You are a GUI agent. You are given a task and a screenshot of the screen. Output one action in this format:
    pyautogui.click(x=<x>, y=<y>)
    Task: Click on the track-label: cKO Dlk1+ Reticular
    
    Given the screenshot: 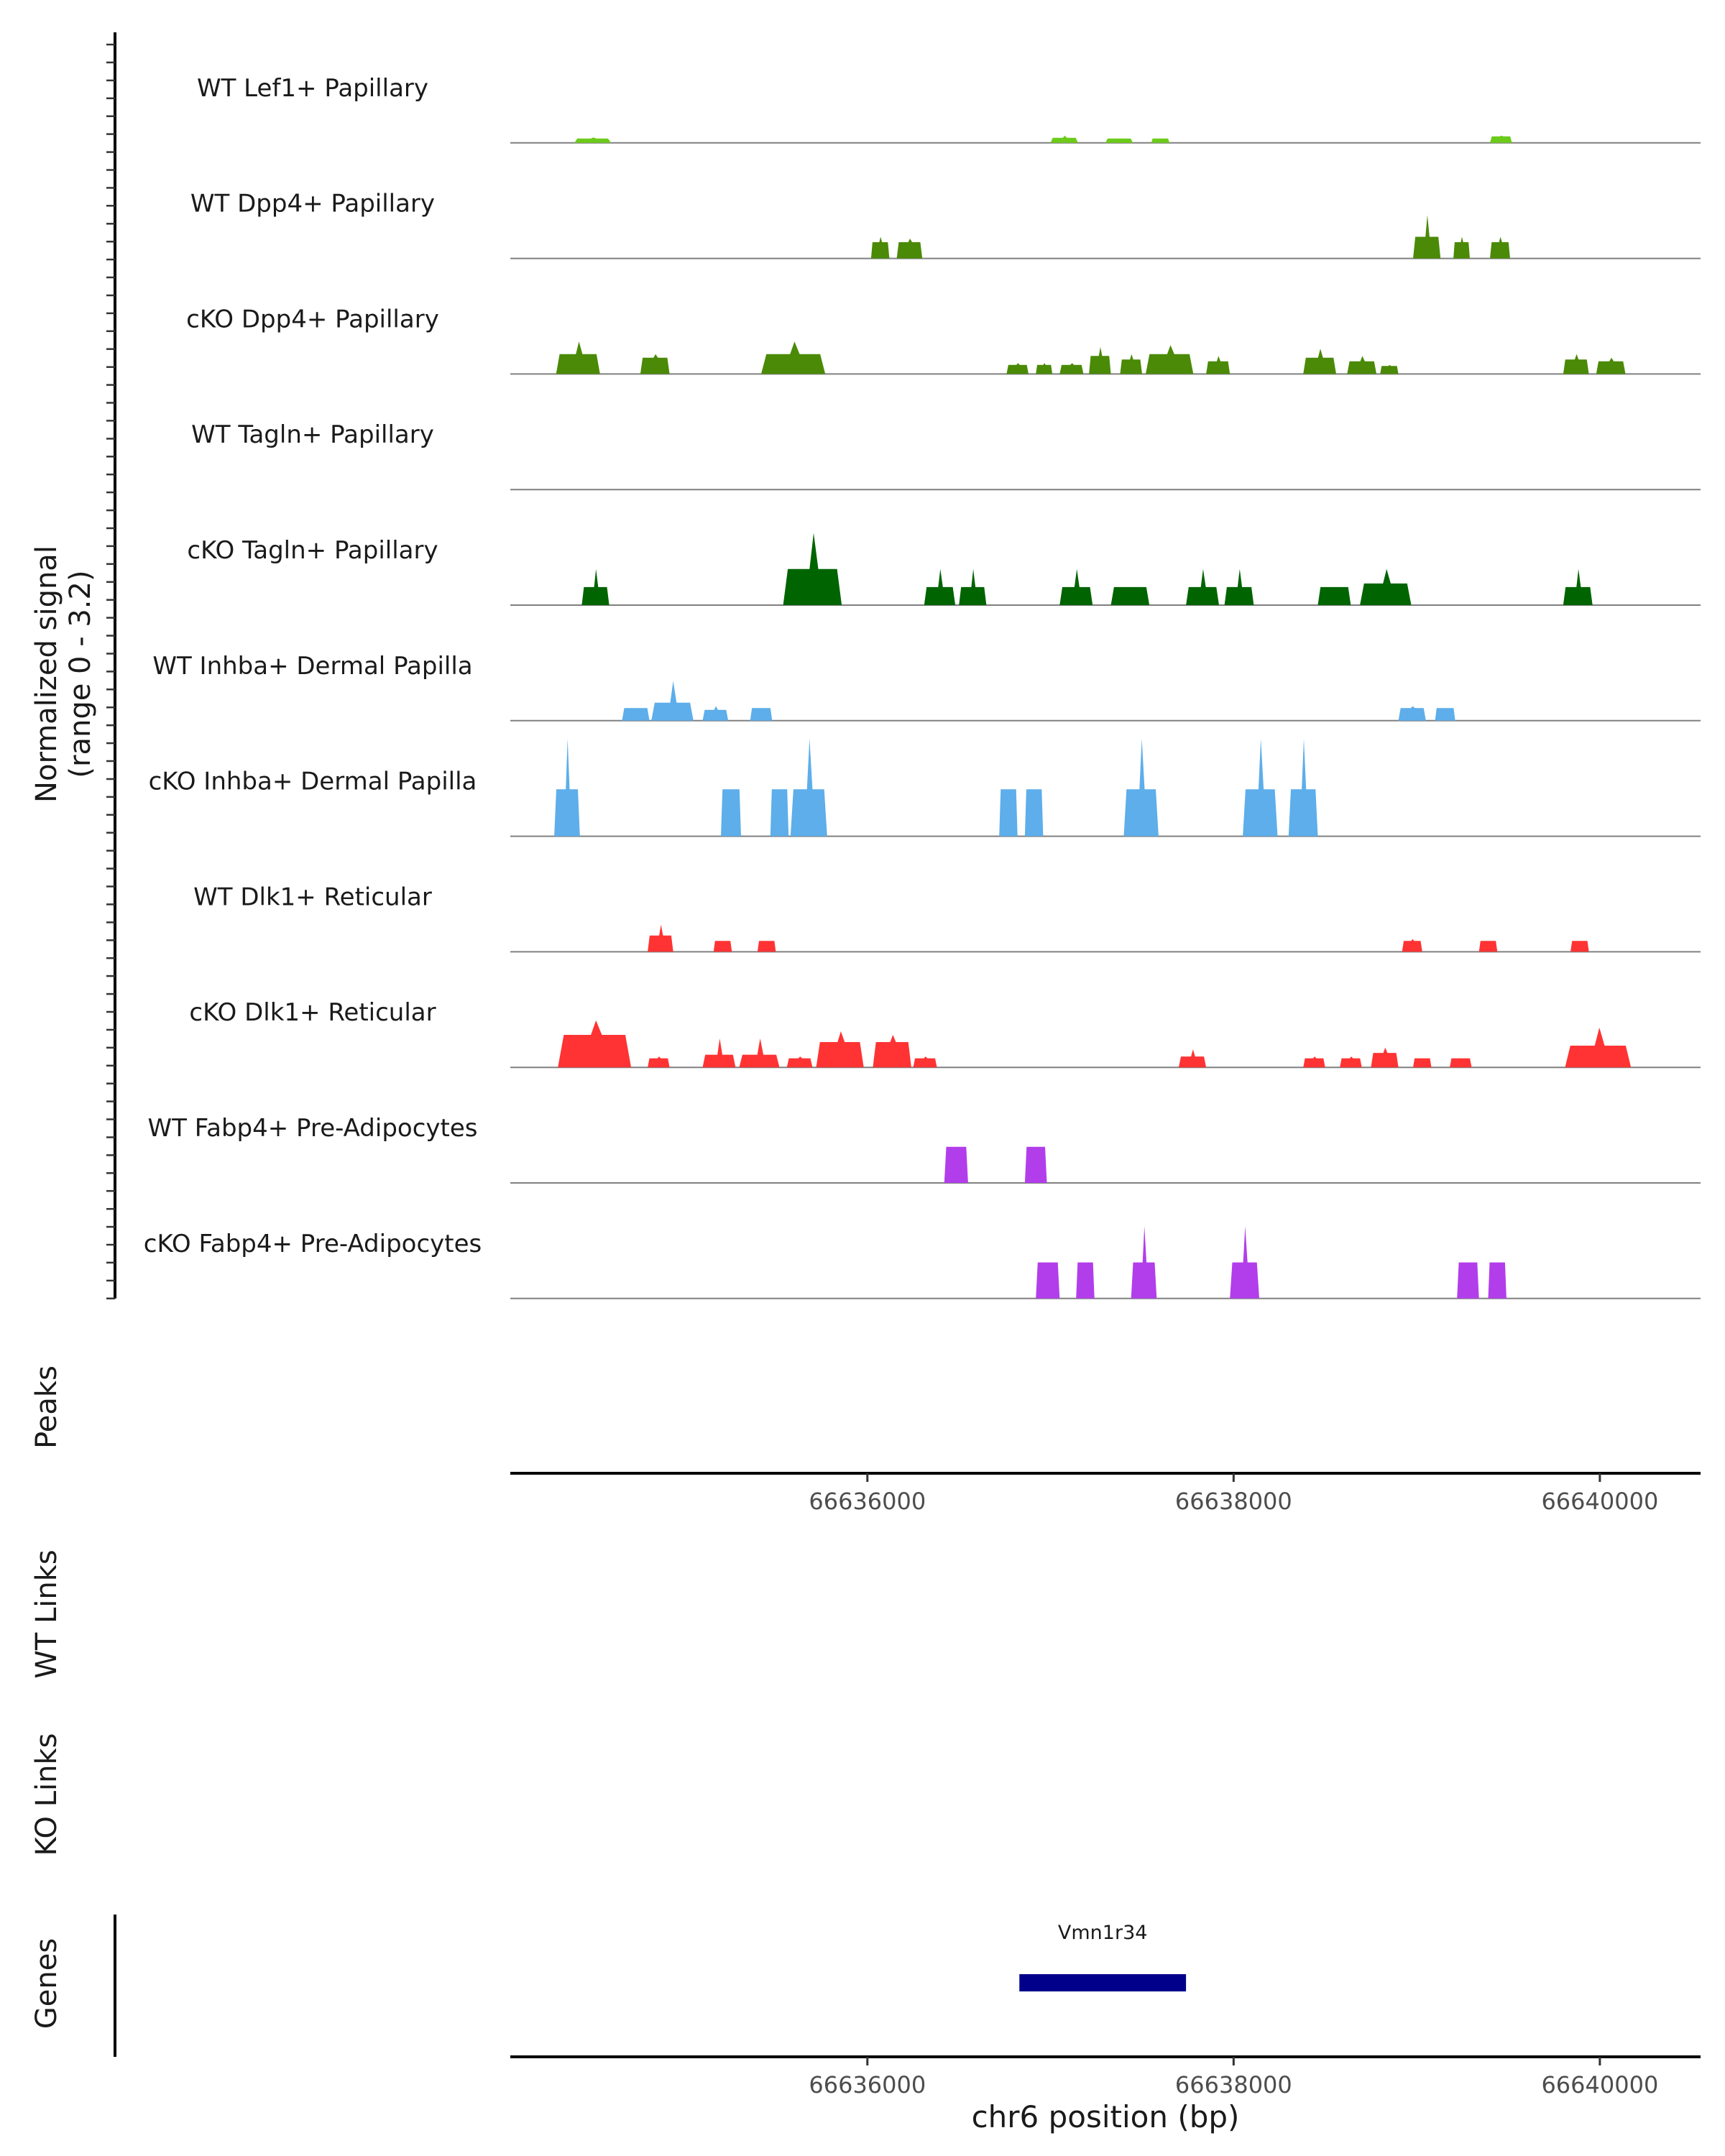 What is the action you would take?
    pyautogui.click(x=312, y=1013)
    